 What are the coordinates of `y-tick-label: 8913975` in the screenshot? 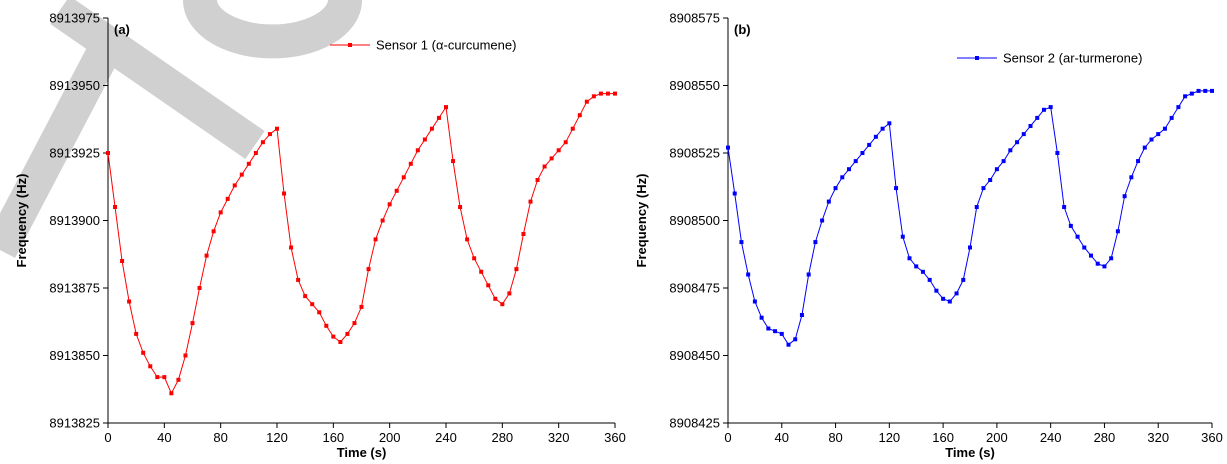 It's located at (74, 18).